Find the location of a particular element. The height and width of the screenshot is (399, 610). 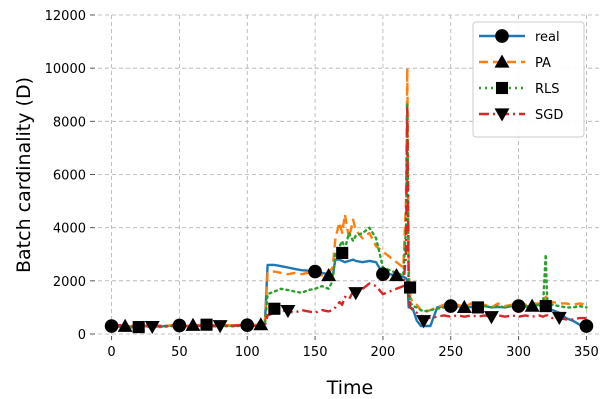

legend-marker-PA is located at coordinates (502, 61).